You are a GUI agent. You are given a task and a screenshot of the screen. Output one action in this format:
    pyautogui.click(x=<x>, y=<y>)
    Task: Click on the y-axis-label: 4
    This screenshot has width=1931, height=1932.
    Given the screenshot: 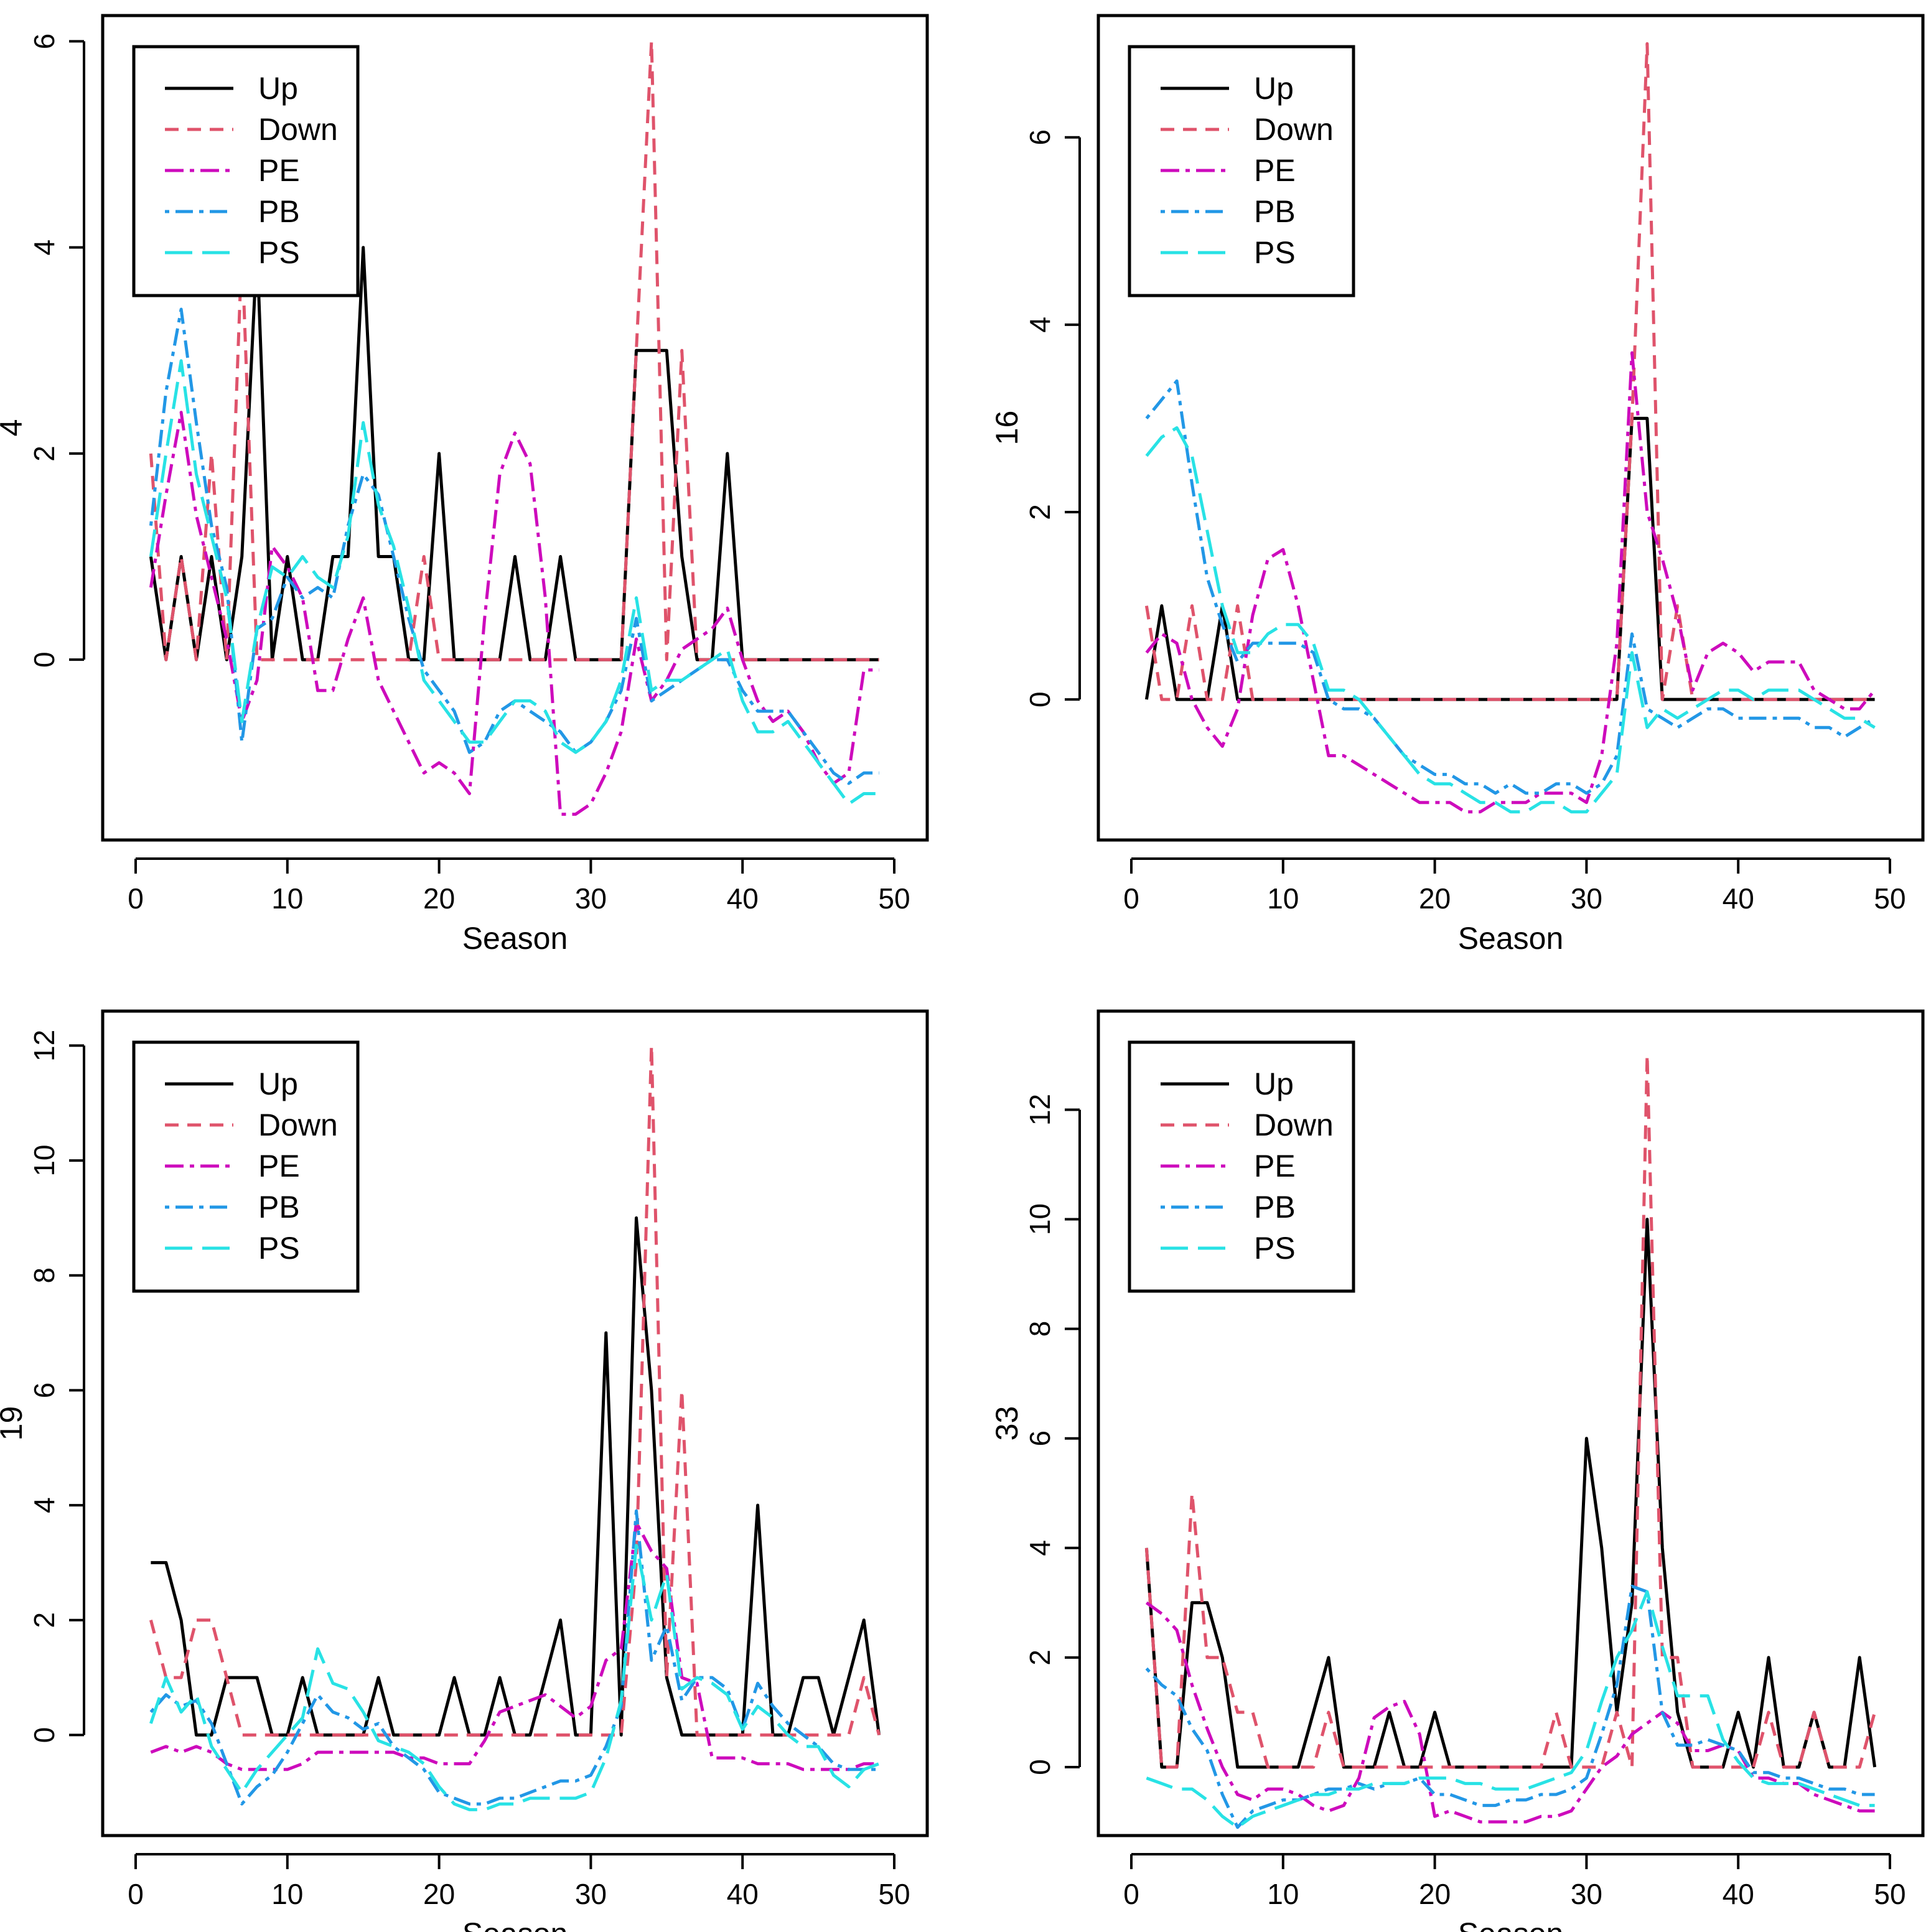 What is the action you would take?
    pyautogui.click(x=14, y=428)
    